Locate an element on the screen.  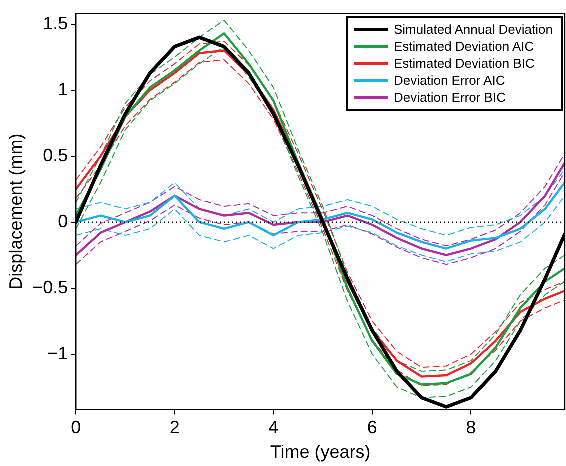
y-axis-title: Displacement (mm) is located at coordinates (16, 212).